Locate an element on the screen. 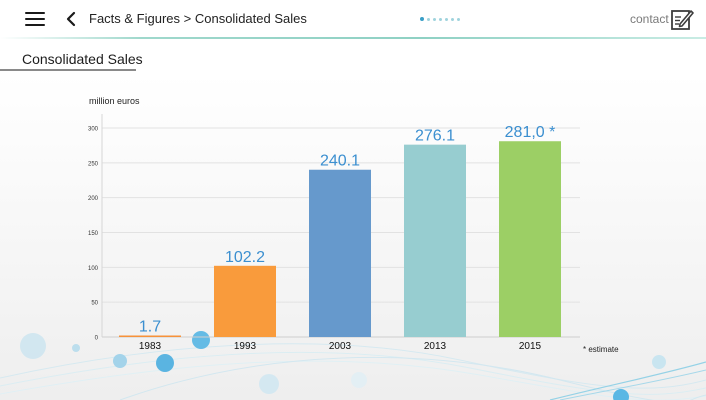 Image resolution: width=706 pixels, height=400 pixels. data-label: 1.7 is located at coordinates (150, 327).